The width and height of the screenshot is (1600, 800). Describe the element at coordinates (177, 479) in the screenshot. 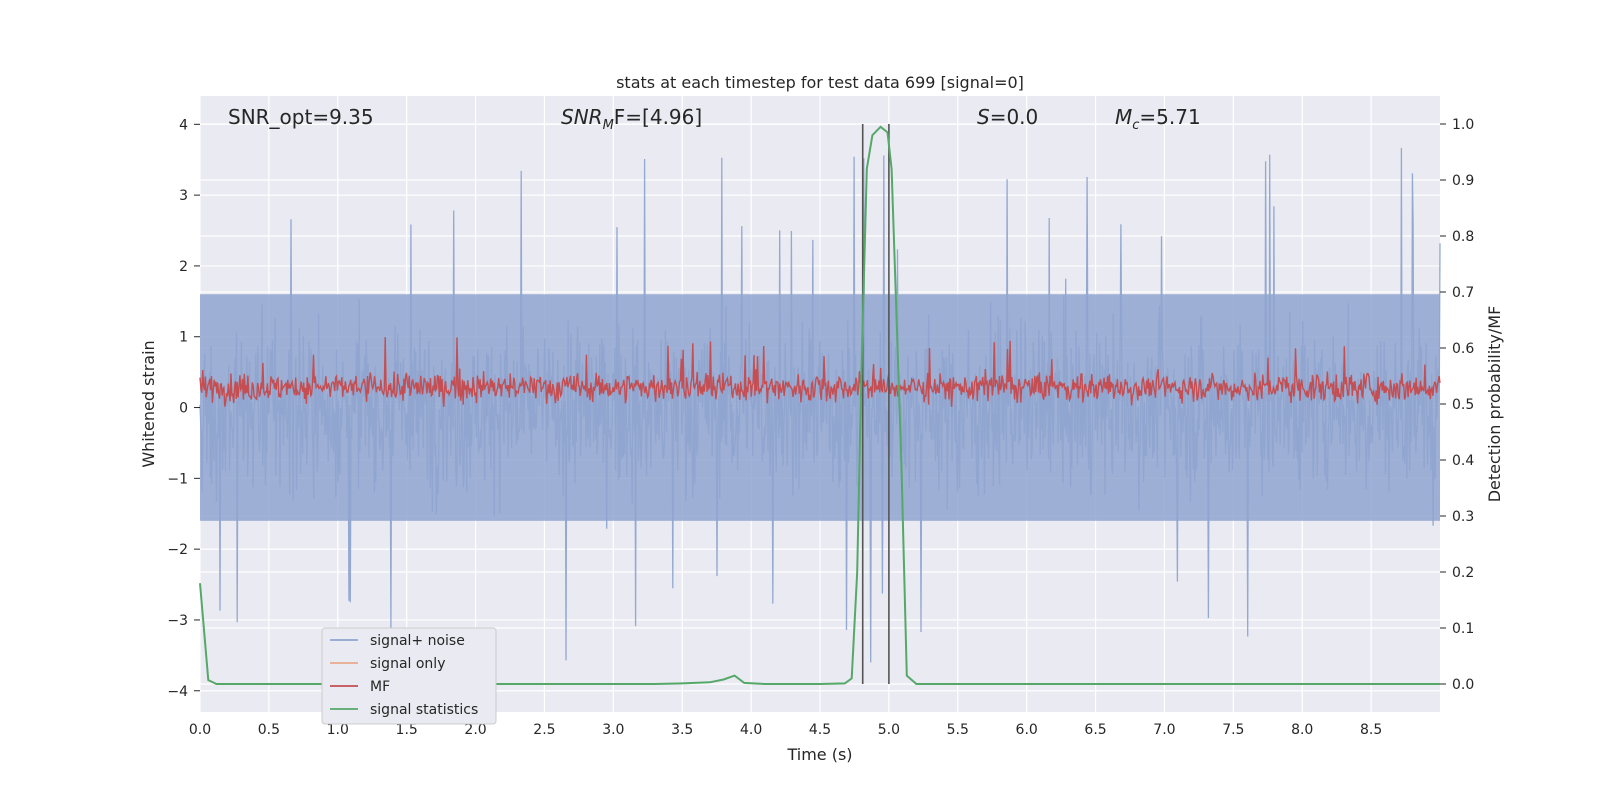

I see `y-tick-label-left: −1` at that location.